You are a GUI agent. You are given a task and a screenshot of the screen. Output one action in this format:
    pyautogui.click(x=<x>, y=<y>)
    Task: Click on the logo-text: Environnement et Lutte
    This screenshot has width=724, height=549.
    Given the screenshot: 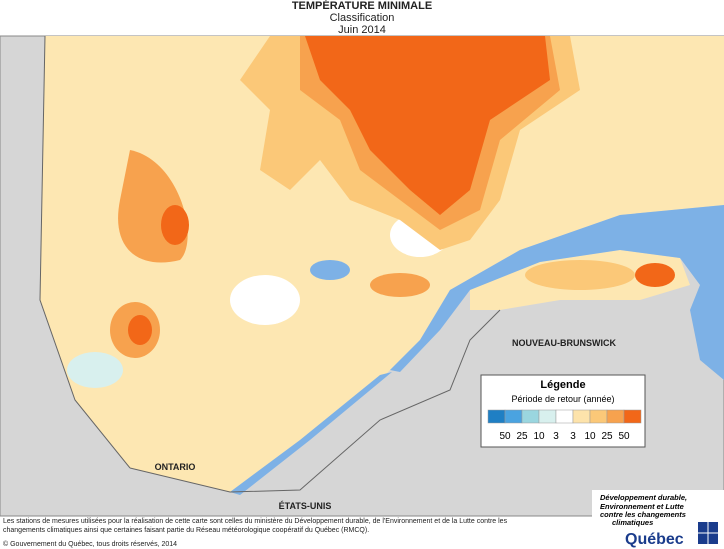 What is the action you would take?
    pyautogui.click(x=642, y=506)
    